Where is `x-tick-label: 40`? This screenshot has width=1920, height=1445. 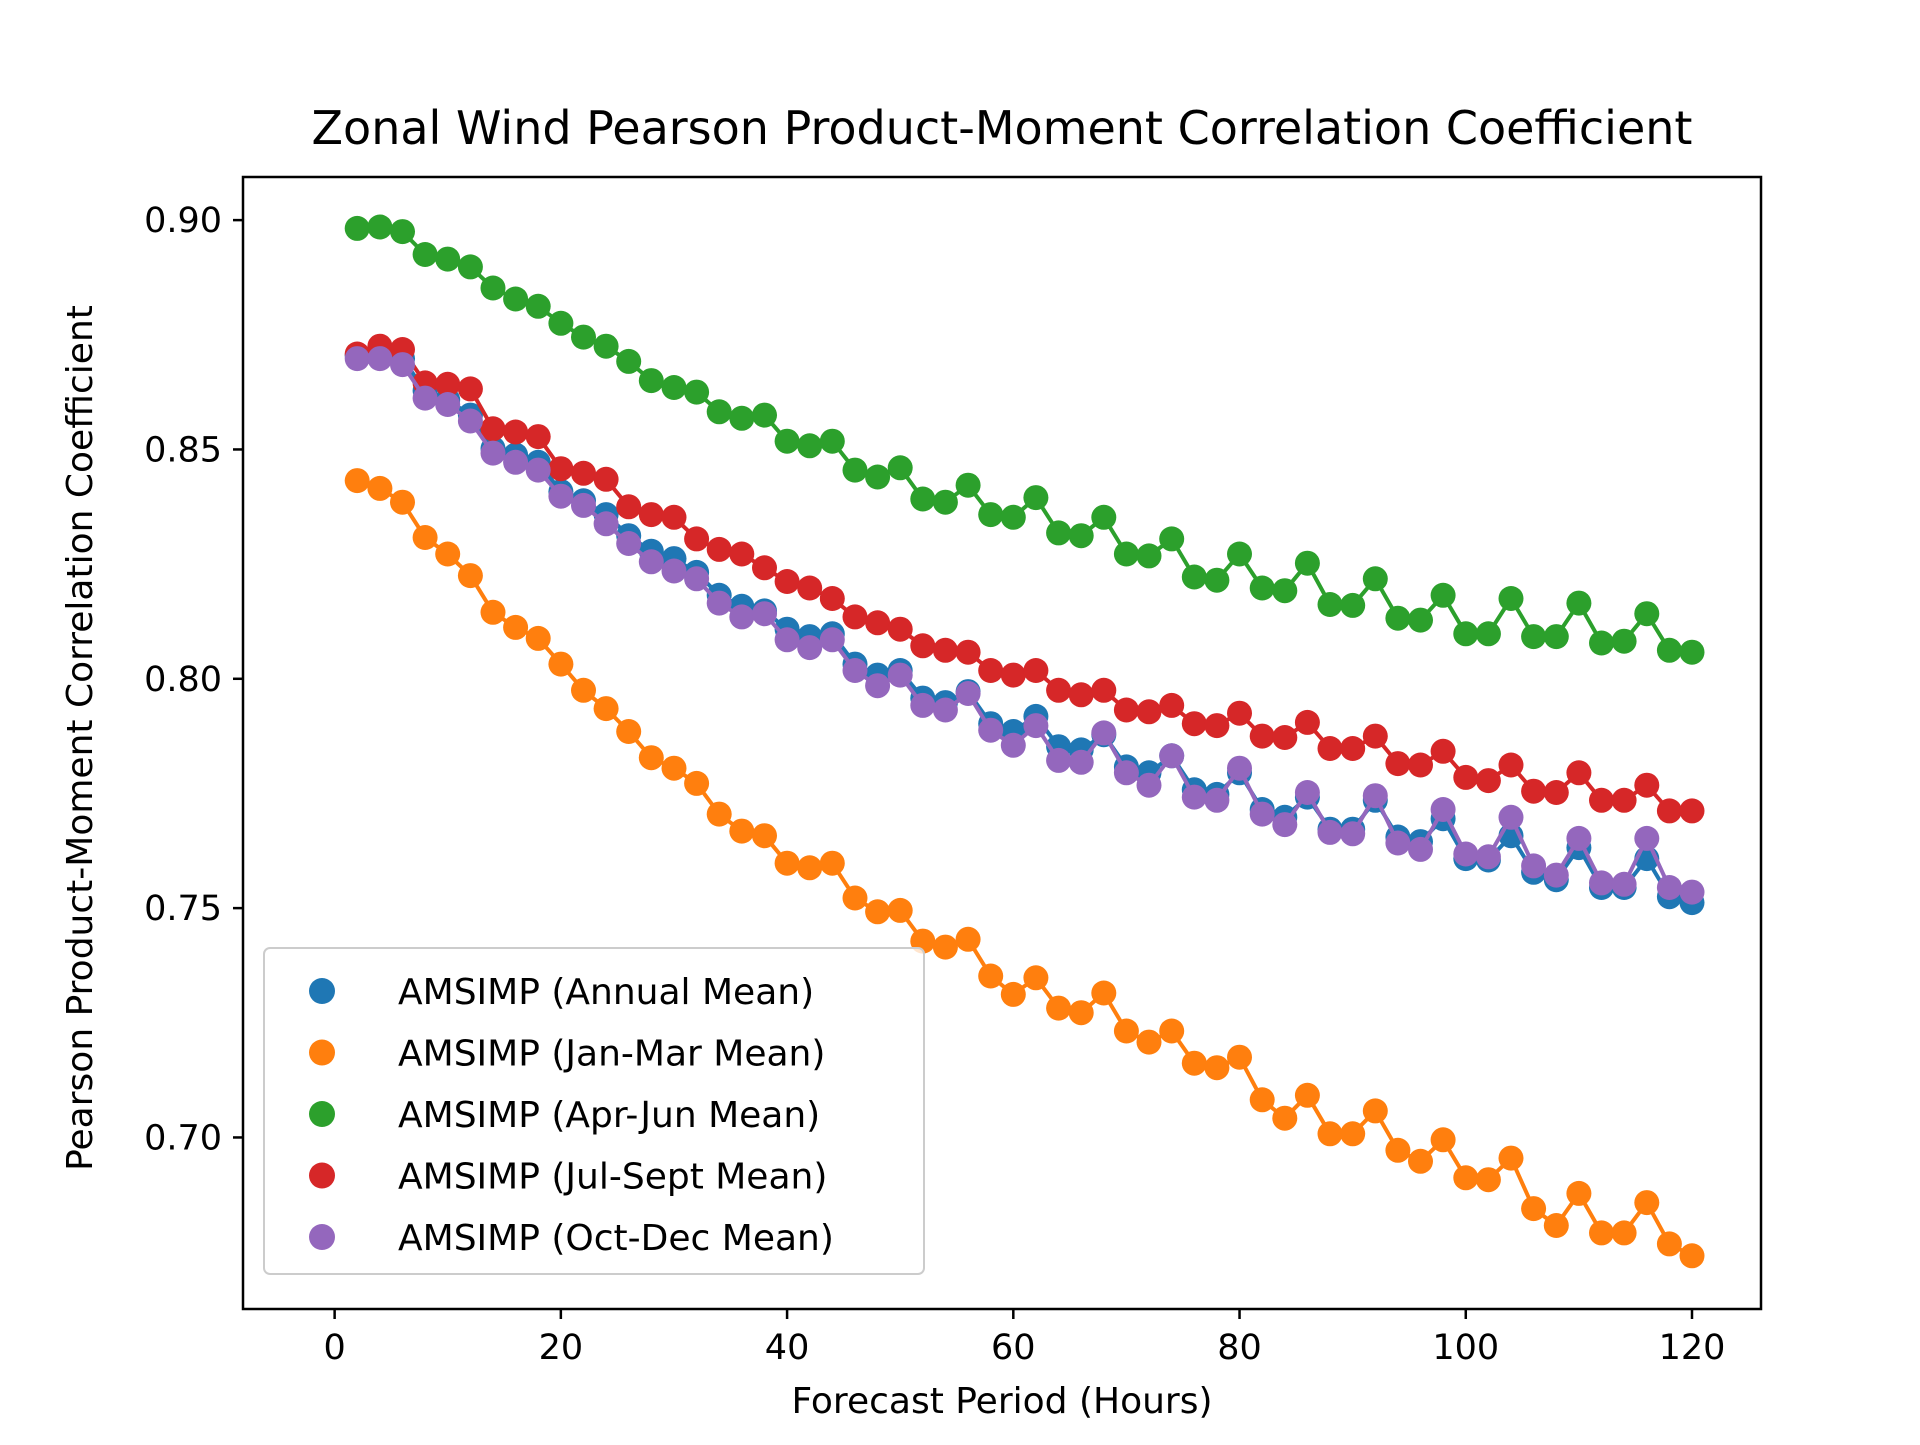
x-tick-label: 40 is located at coordinates (787, 1348).